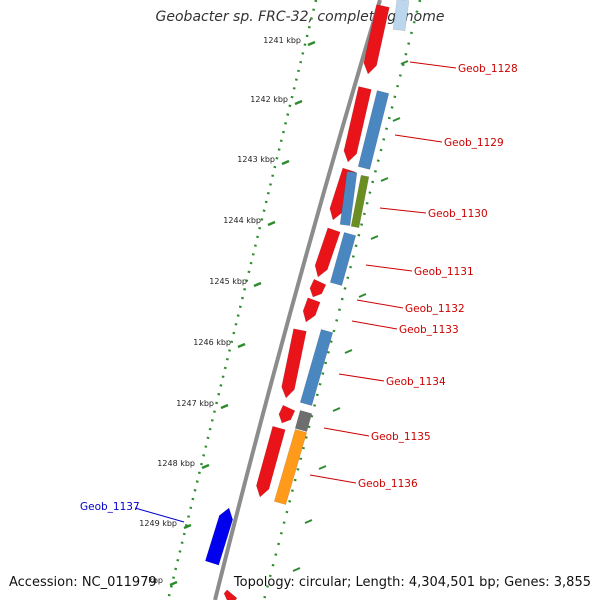 This screenshot has width=600, height=600. I want to click on gene-label: Geob_1128, so click(488, 69).